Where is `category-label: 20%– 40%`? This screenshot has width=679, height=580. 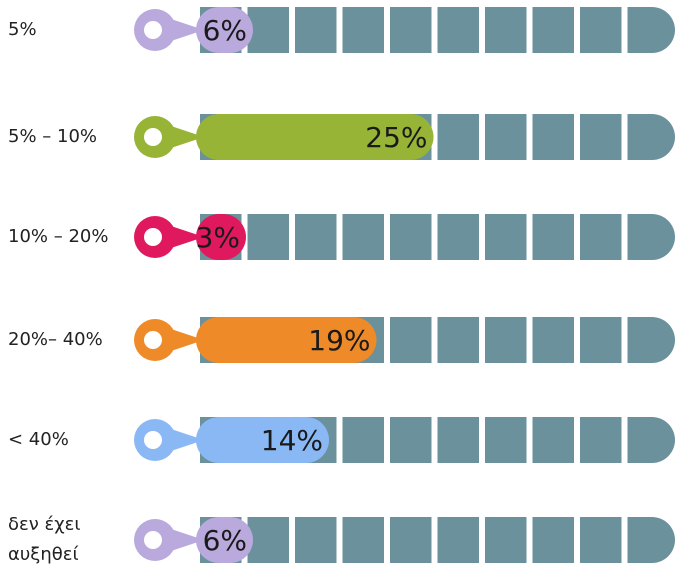
category-label: 20%– 40% is located at coordinates (55, 339).